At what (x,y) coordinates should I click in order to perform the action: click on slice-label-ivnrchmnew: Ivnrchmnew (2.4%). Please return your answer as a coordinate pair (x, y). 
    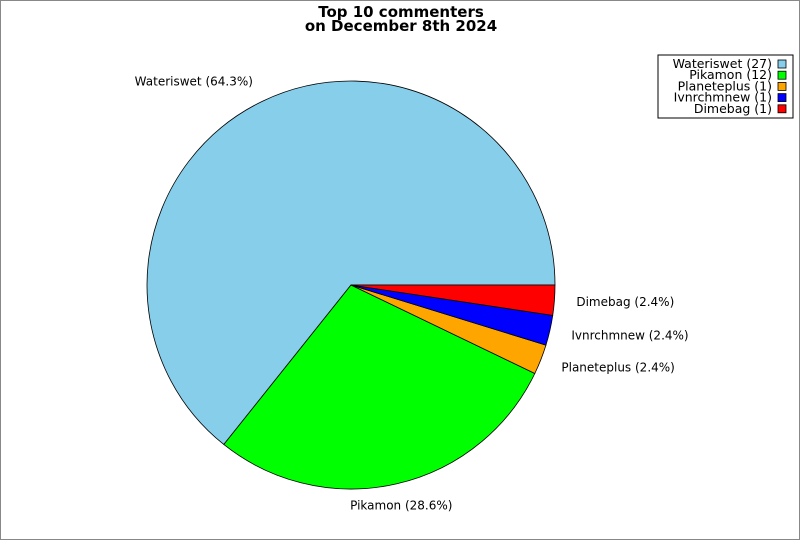
    Looking at the image, I should click on (629, 335).